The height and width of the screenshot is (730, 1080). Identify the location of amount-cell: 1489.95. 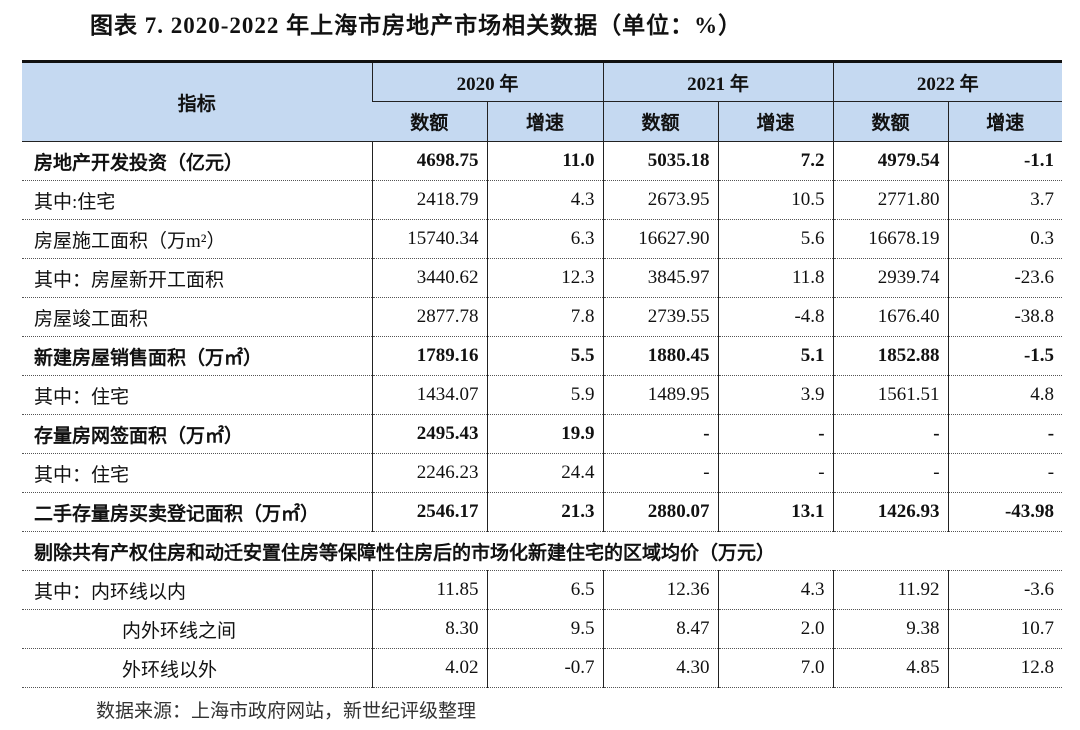
(660, 395).